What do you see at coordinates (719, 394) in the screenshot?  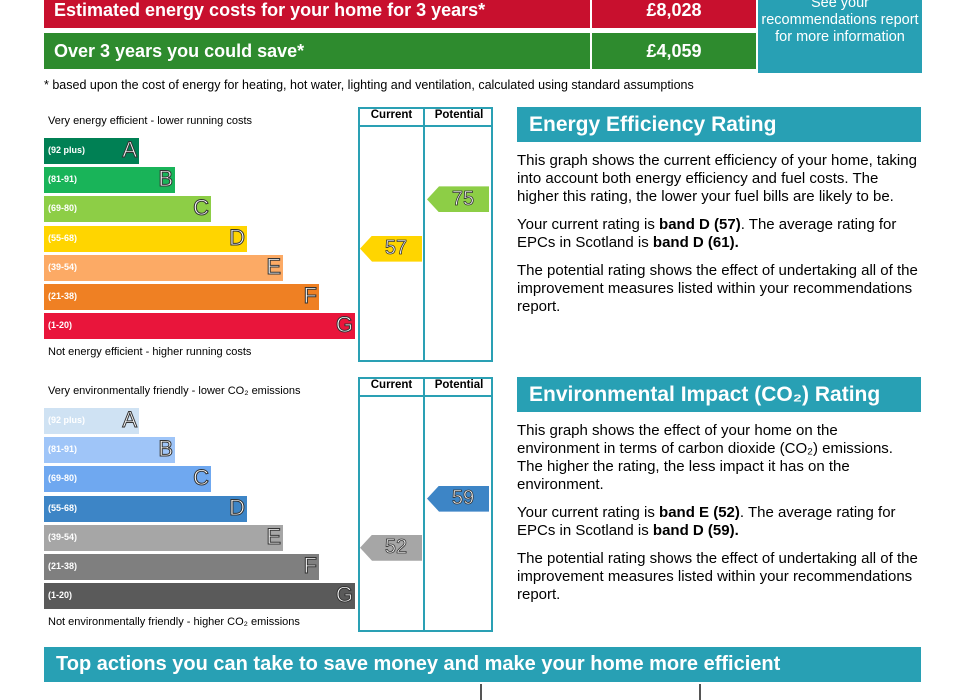 I see `co2-panel-title: Environmental Impact (CO₂) Rating` at bounding box center [719, 394].